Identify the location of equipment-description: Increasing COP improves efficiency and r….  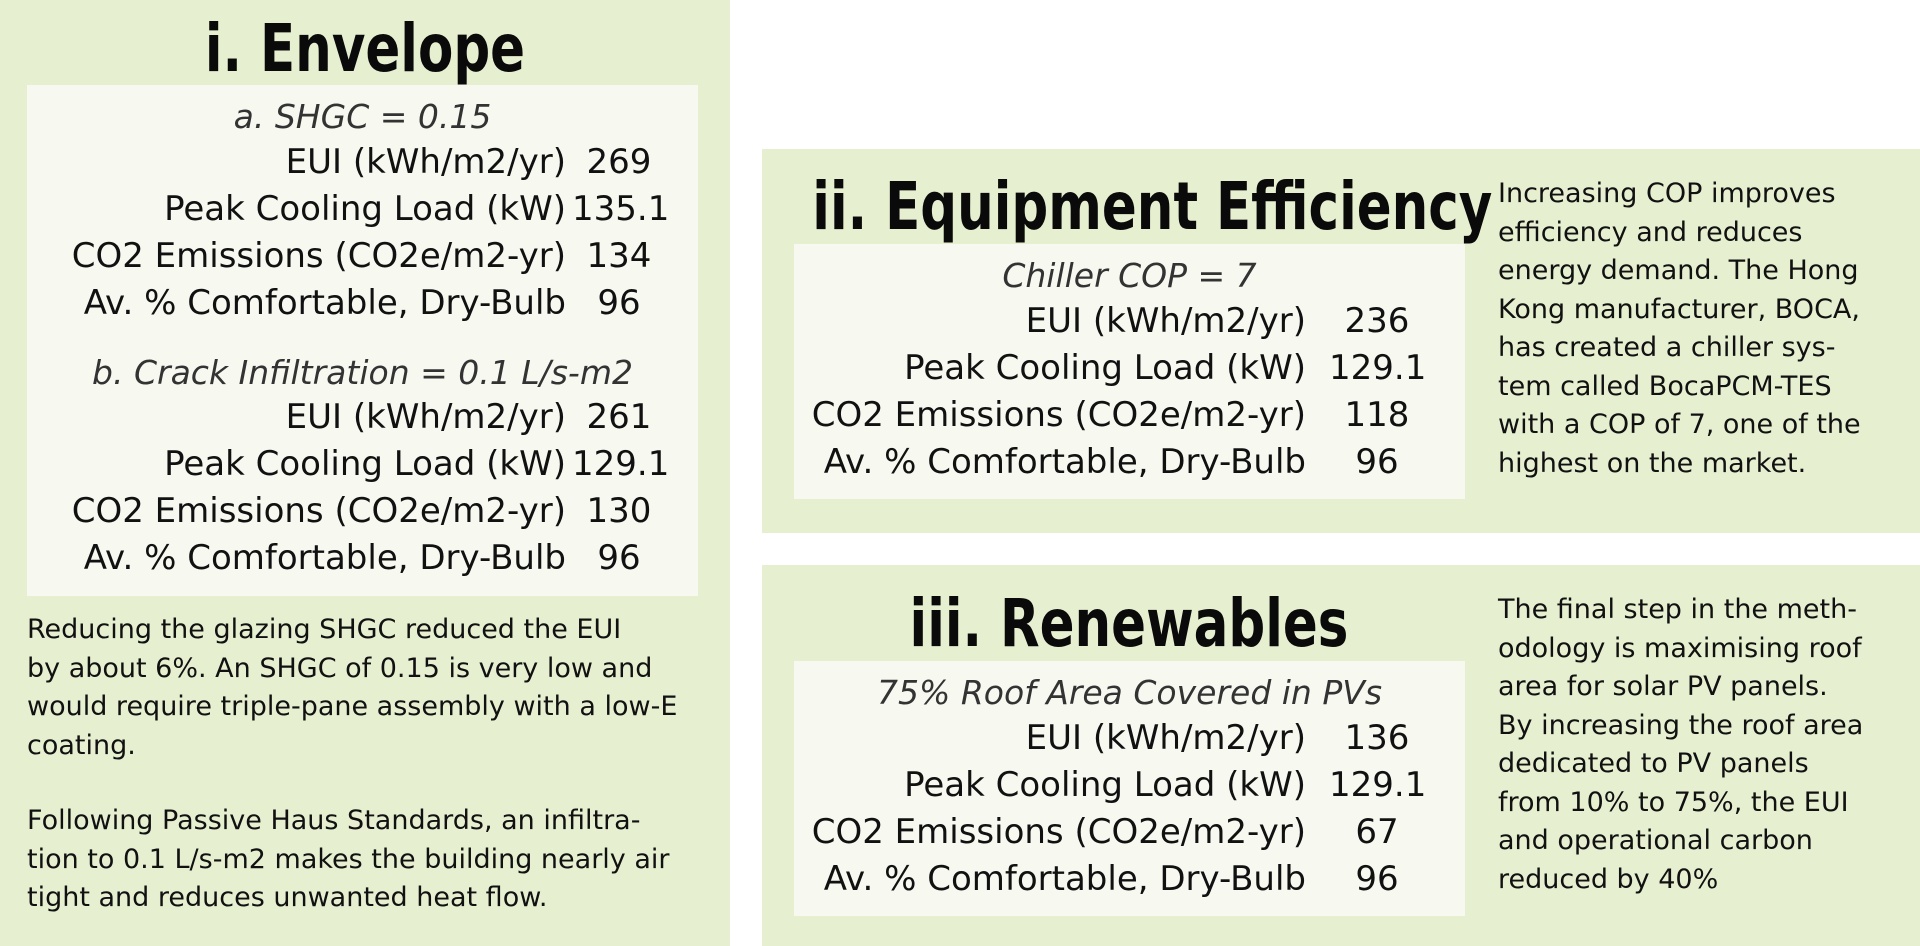
(1679, 329).